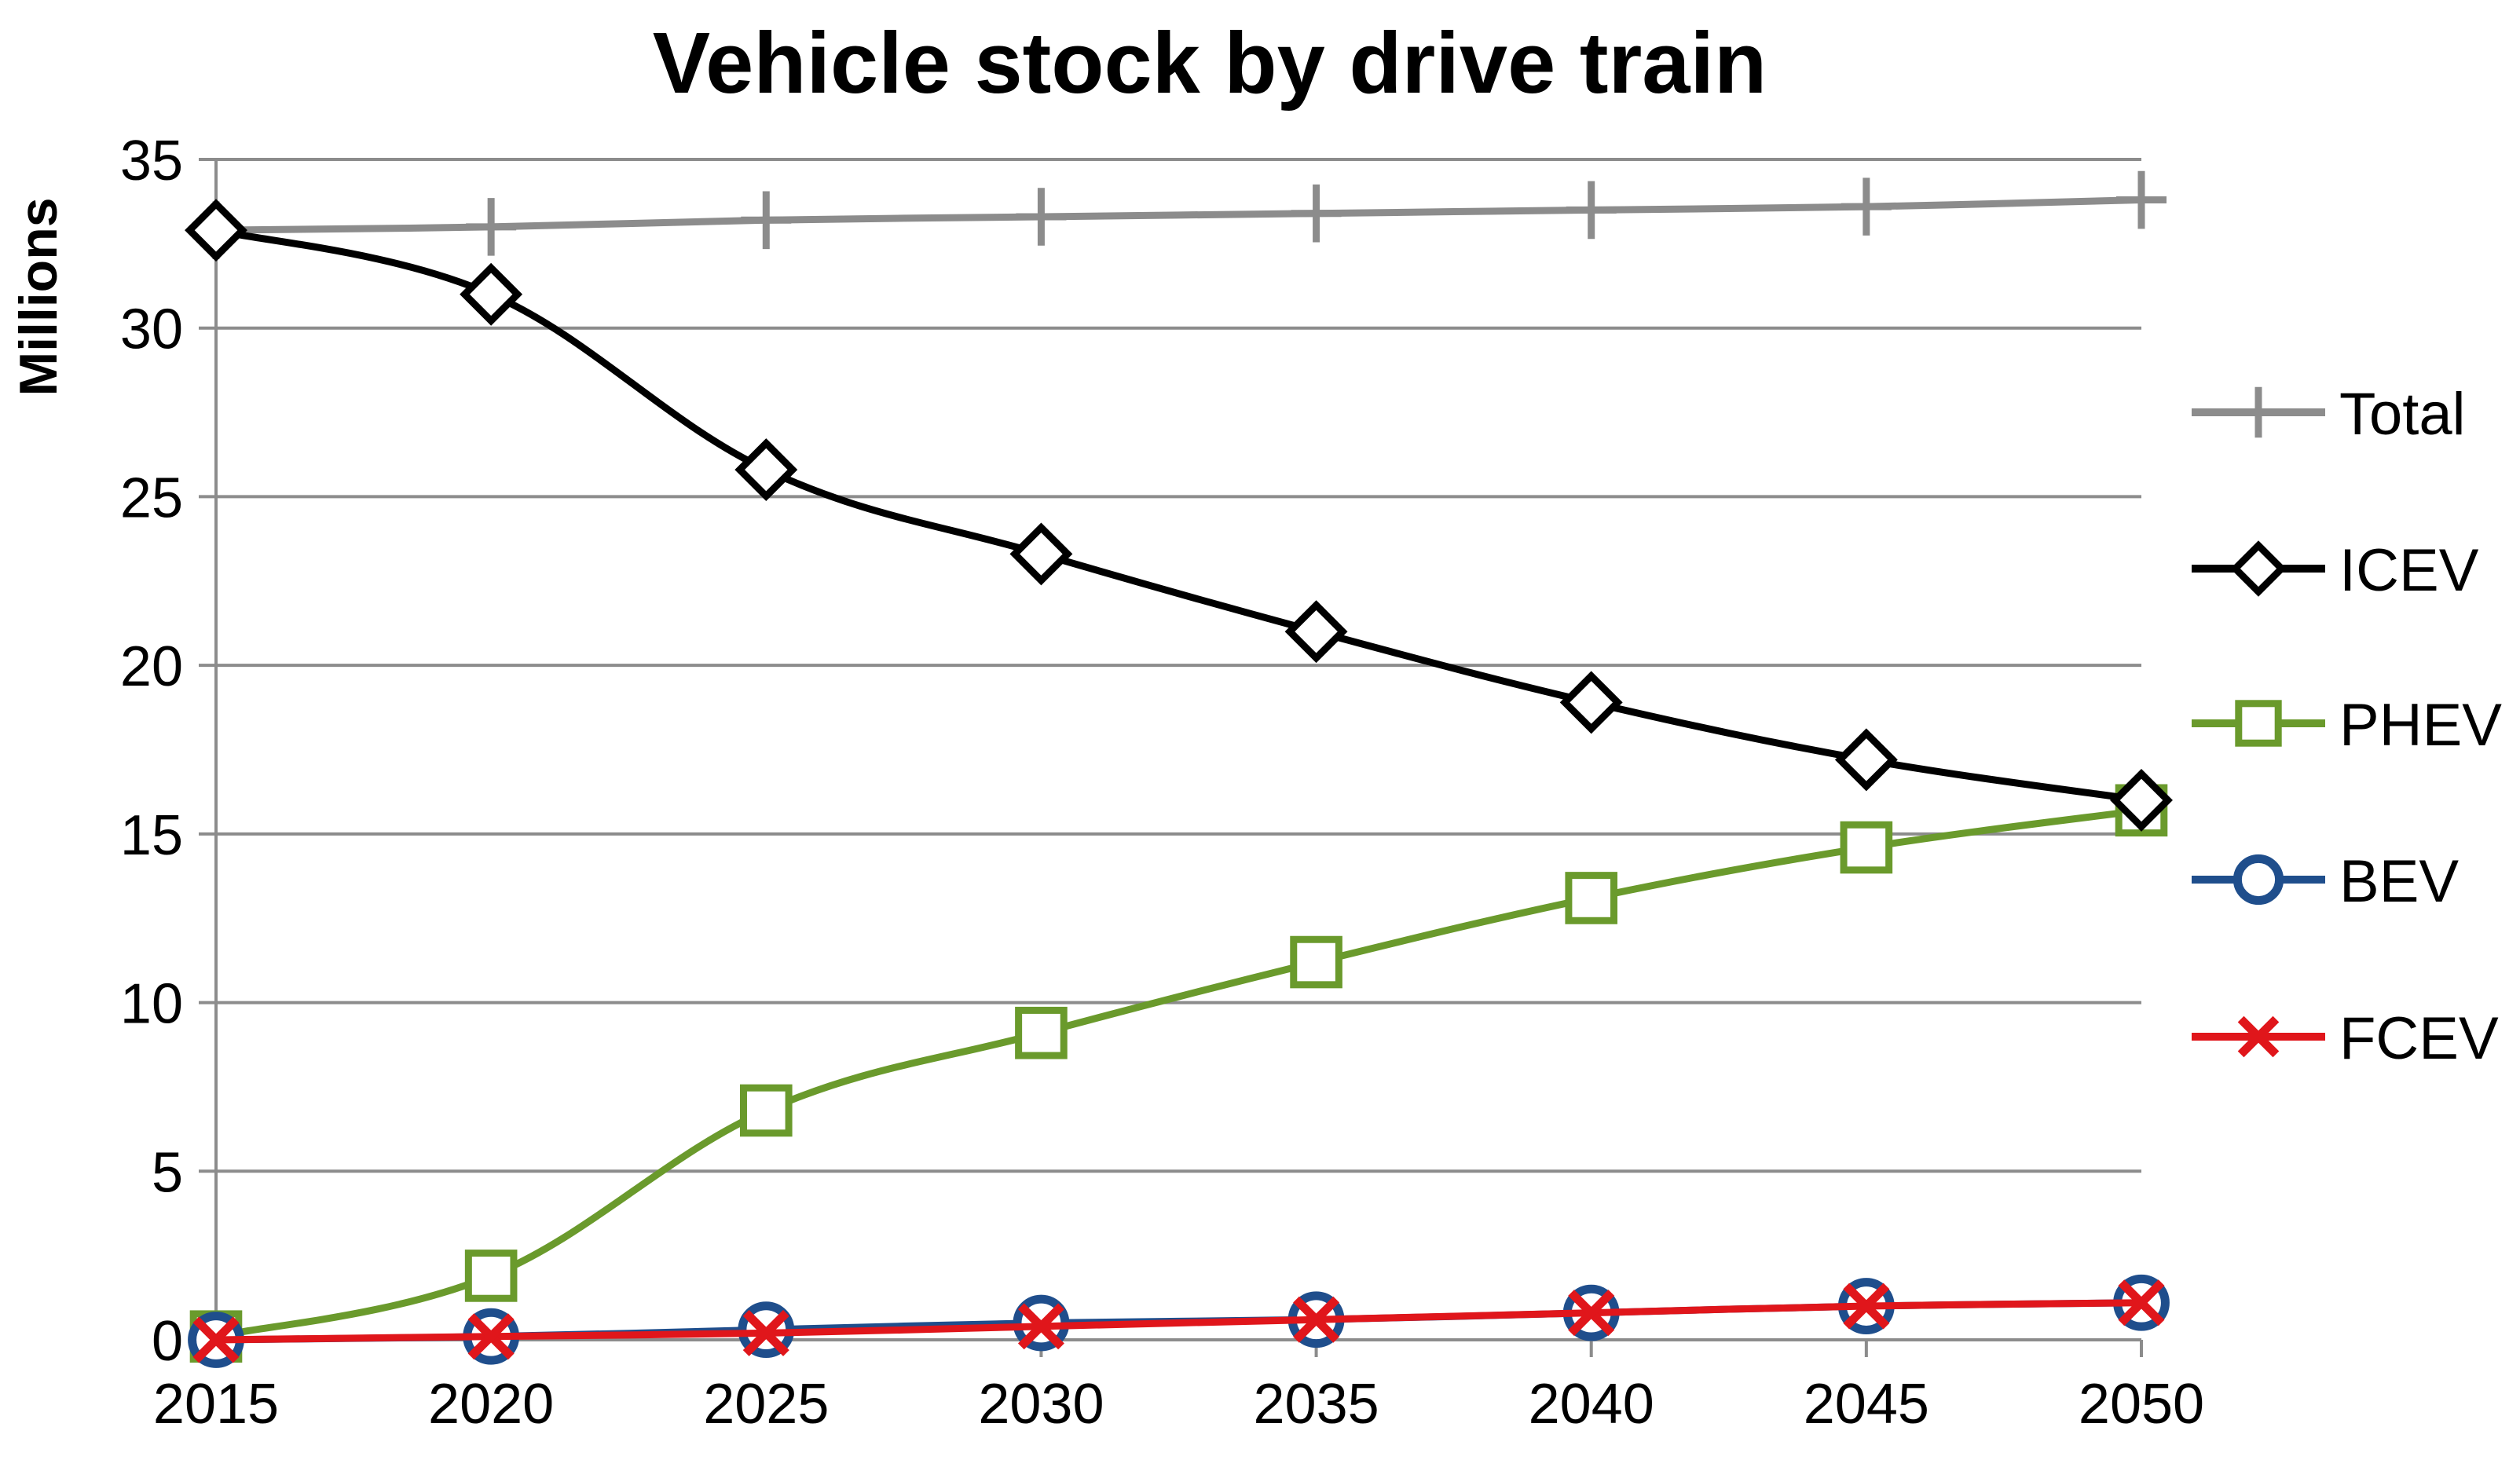  What do you see at coordinates (216, 1404) in the screenshot?
I see `x-tick-label: 2015` at bounding box center [216, 1404].